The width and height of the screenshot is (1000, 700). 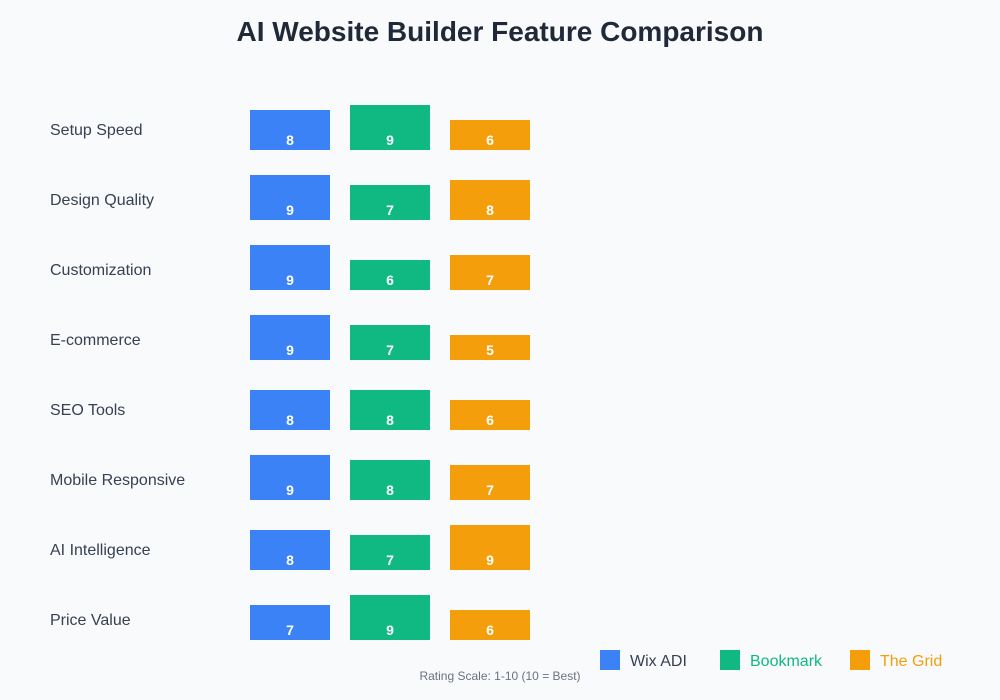 I want to click on chart-title: AI Website Builder Feature Comparison, so click(x=500, y=31).